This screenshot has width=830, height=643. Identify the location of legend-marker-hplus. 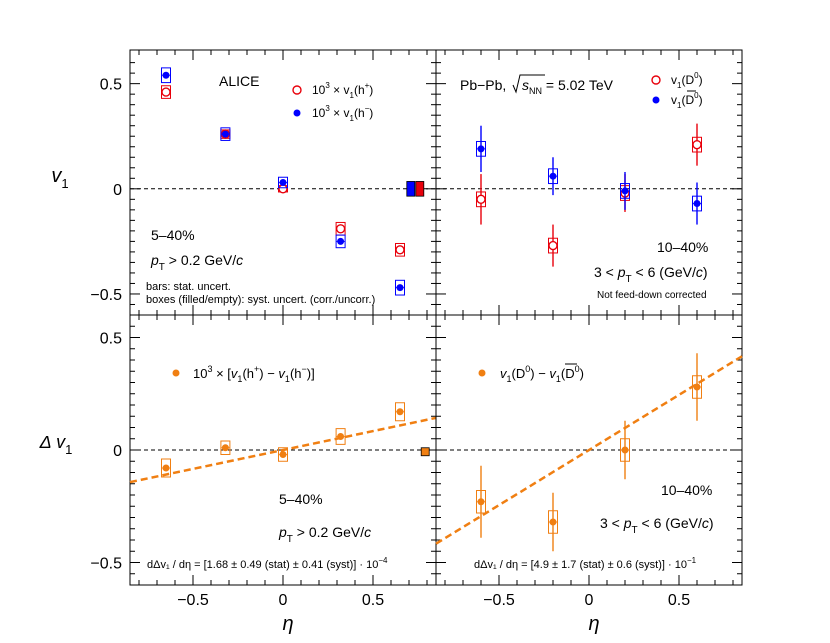
(297, 90).